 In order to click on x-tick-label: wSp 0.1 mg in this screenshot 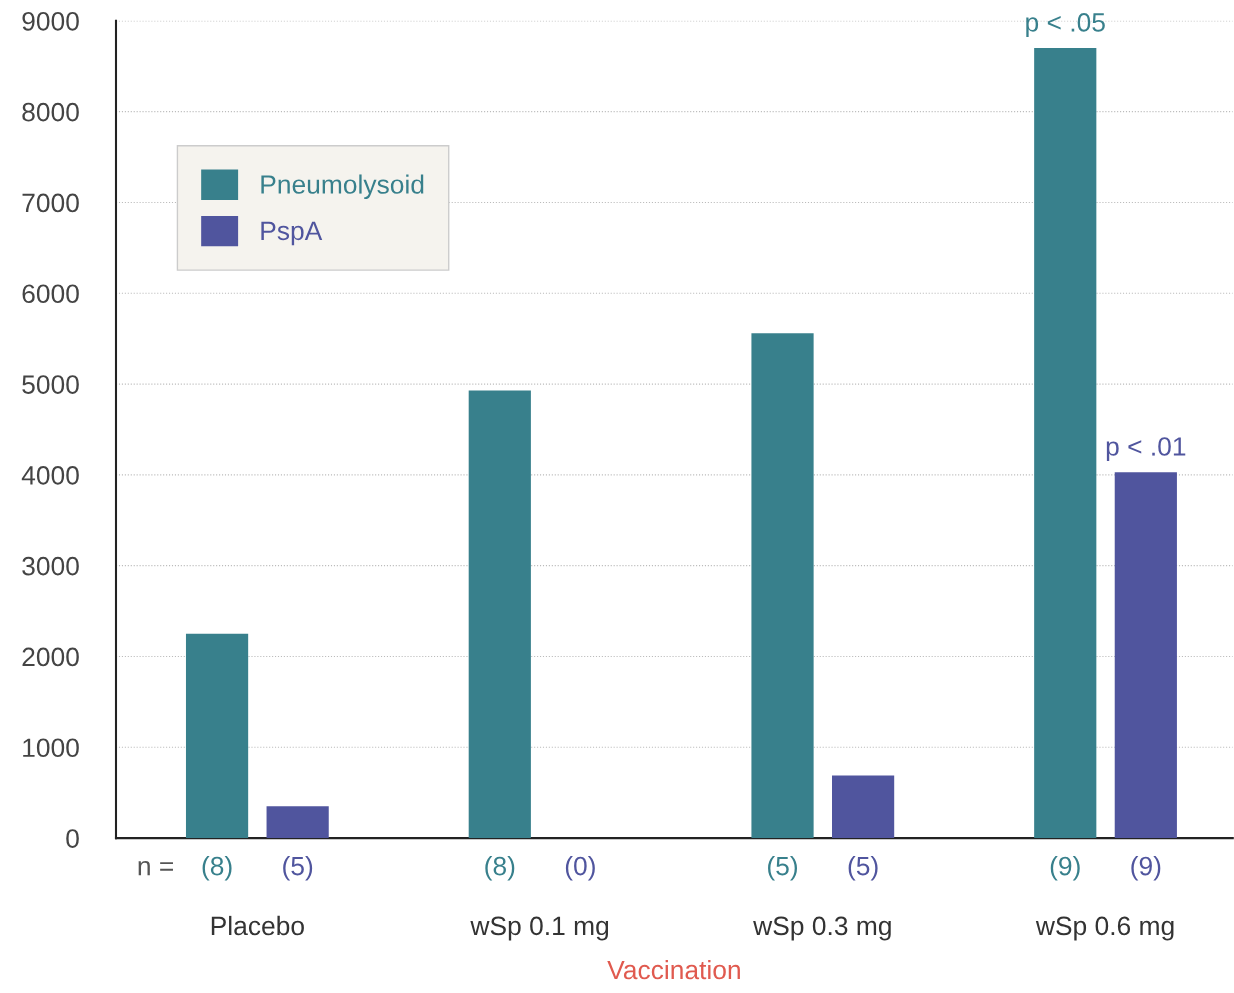, I will do `click(539, 928)`.